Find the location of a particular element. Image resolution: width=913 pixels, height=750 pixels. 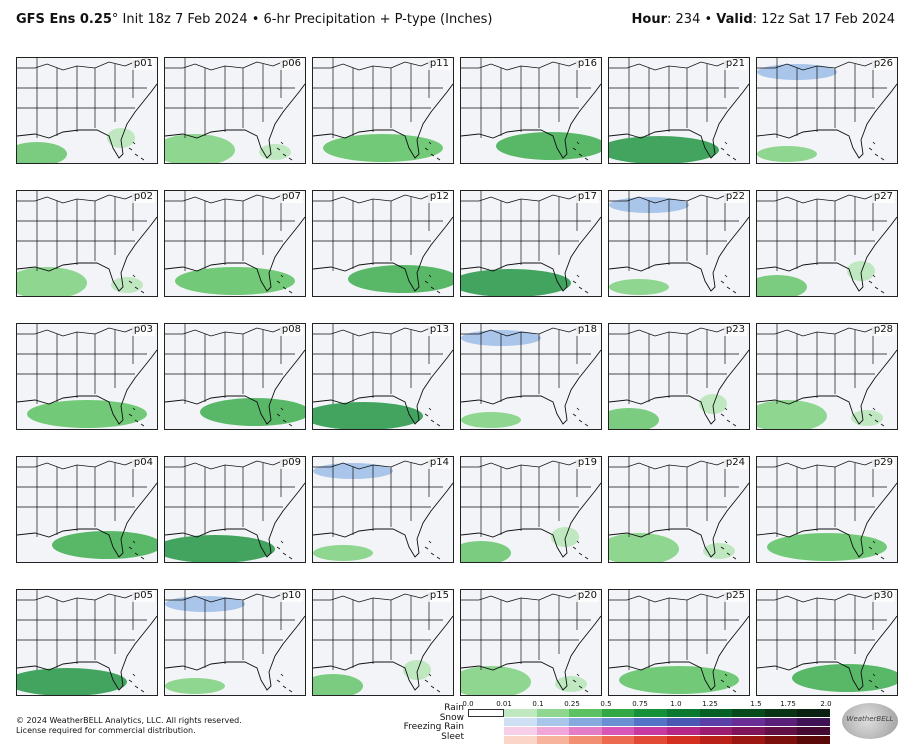

map-panel-p10: p10 is located at coordinates (235, 642).